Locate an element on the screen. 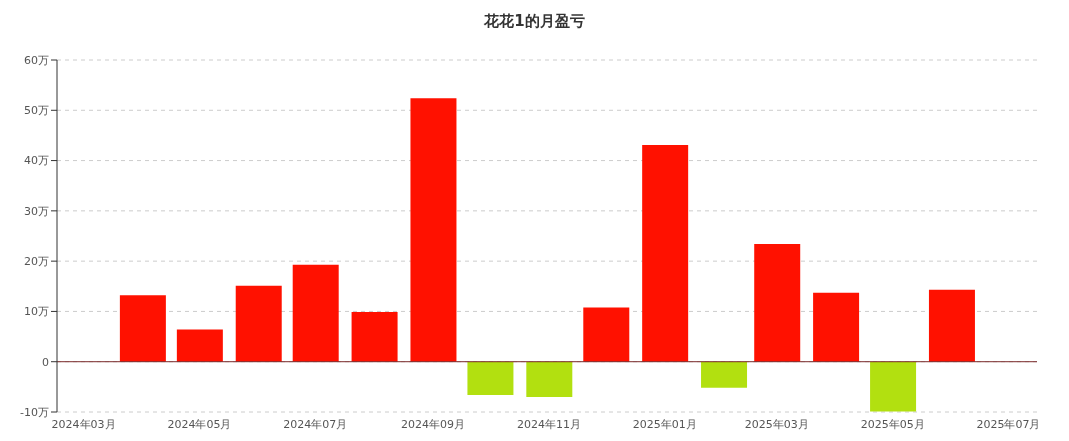 The height and width of the screenshot is (441, 1069). x-tick-label: 2025年07月 is located at coordinates (1008, 424).